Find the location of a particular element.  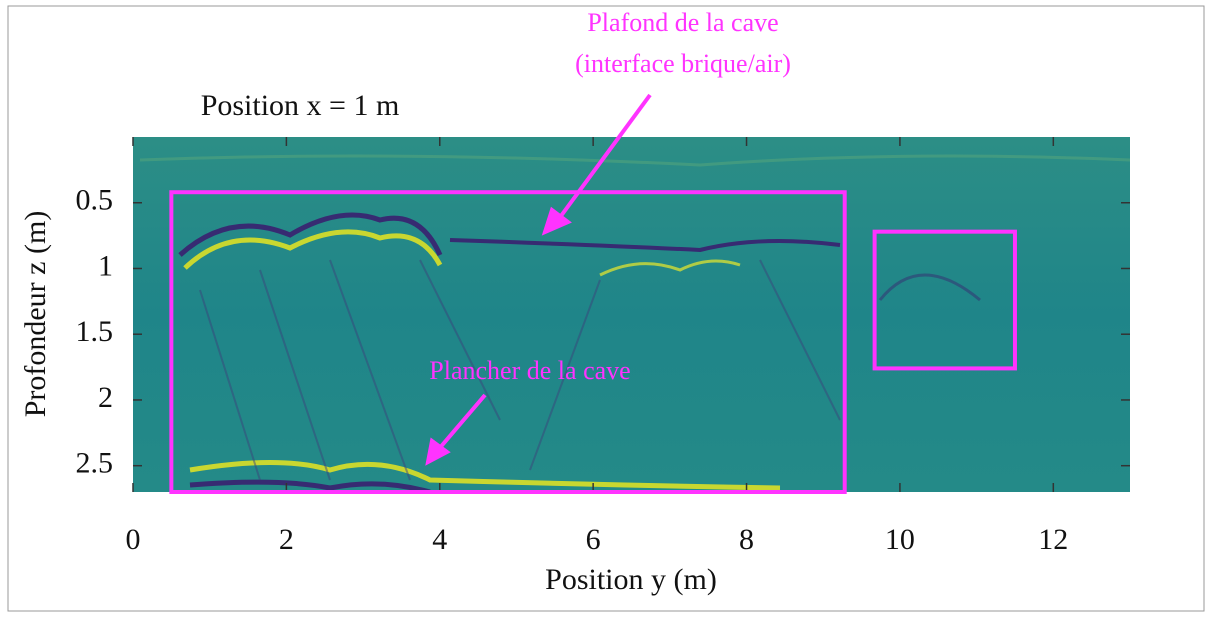

region-box is located at coordinates (944, 300).